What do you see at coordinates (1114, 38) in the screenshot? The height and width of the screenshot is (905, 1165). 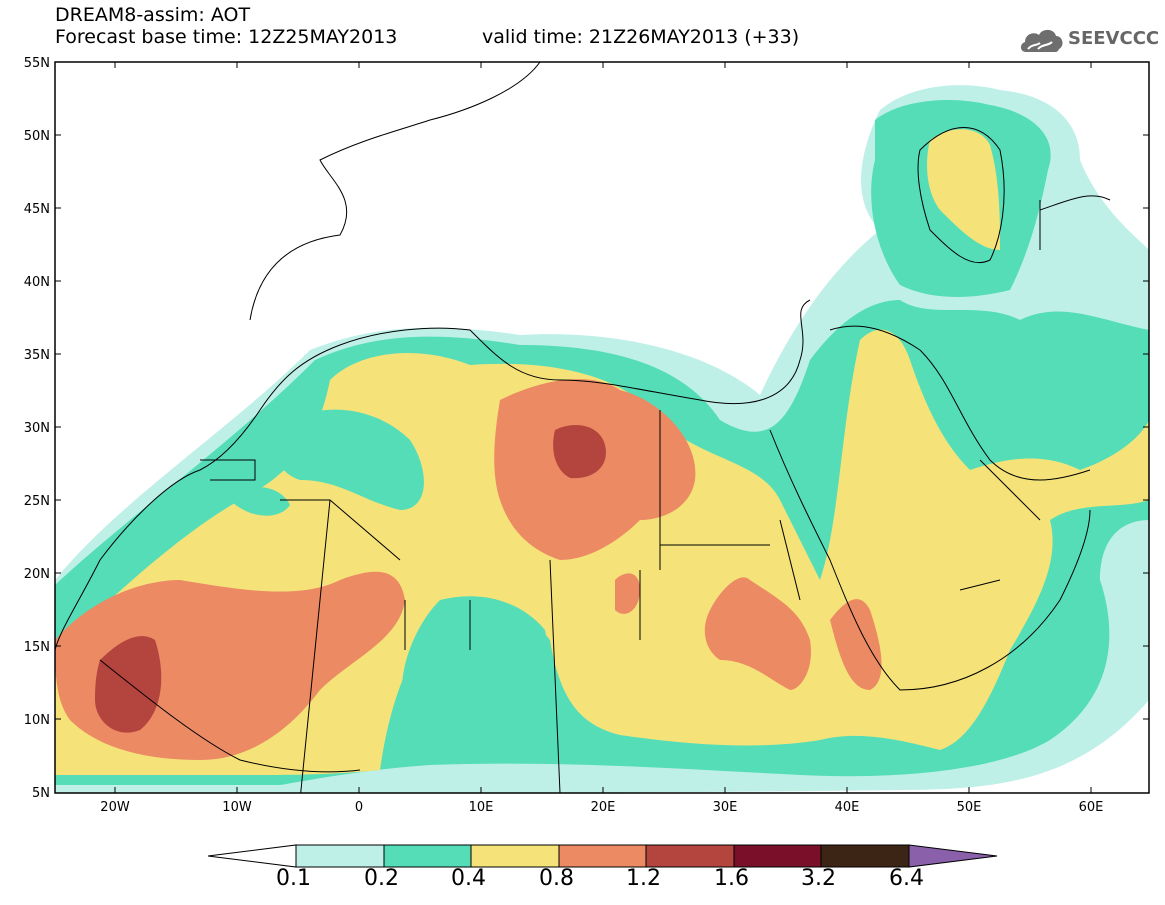 I see `logo-text: SEEVCCC` at bounding box center [1114, 38].